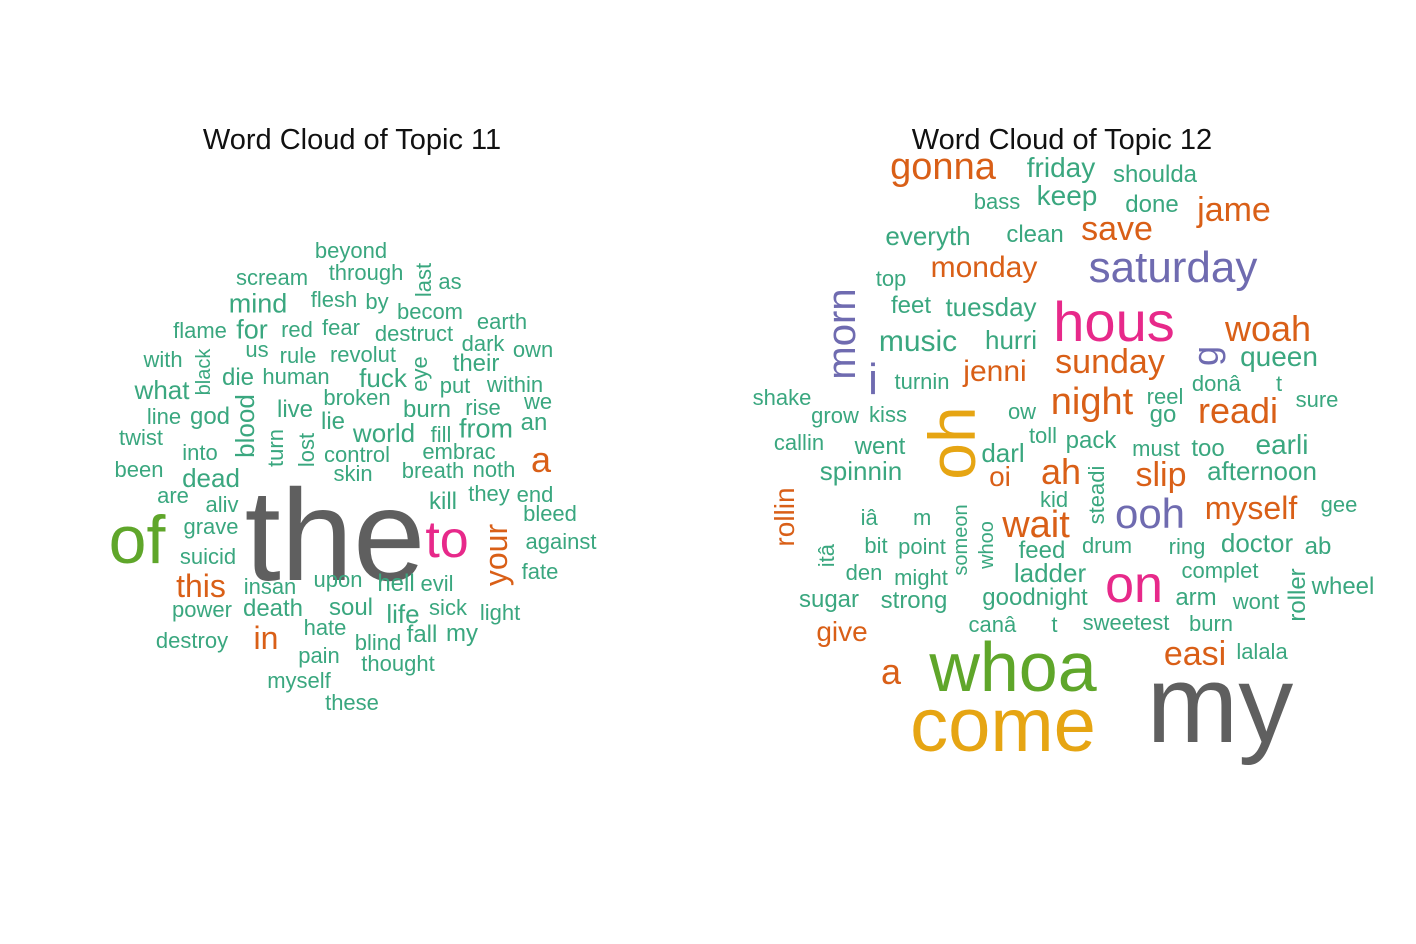 Image resolution: width=1416 pixels, height=944 pixels. Describe the element at coordinates (306, 450) in the screenshot. I see `word-0-53: lost` at that location.